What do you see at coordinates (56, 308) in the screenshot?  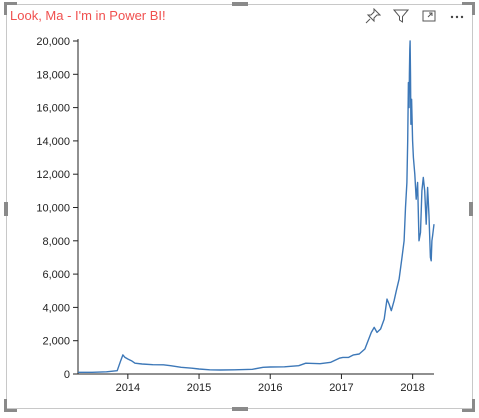 I see `y-tick-label: 4,000` at bounding box center [56, 308].